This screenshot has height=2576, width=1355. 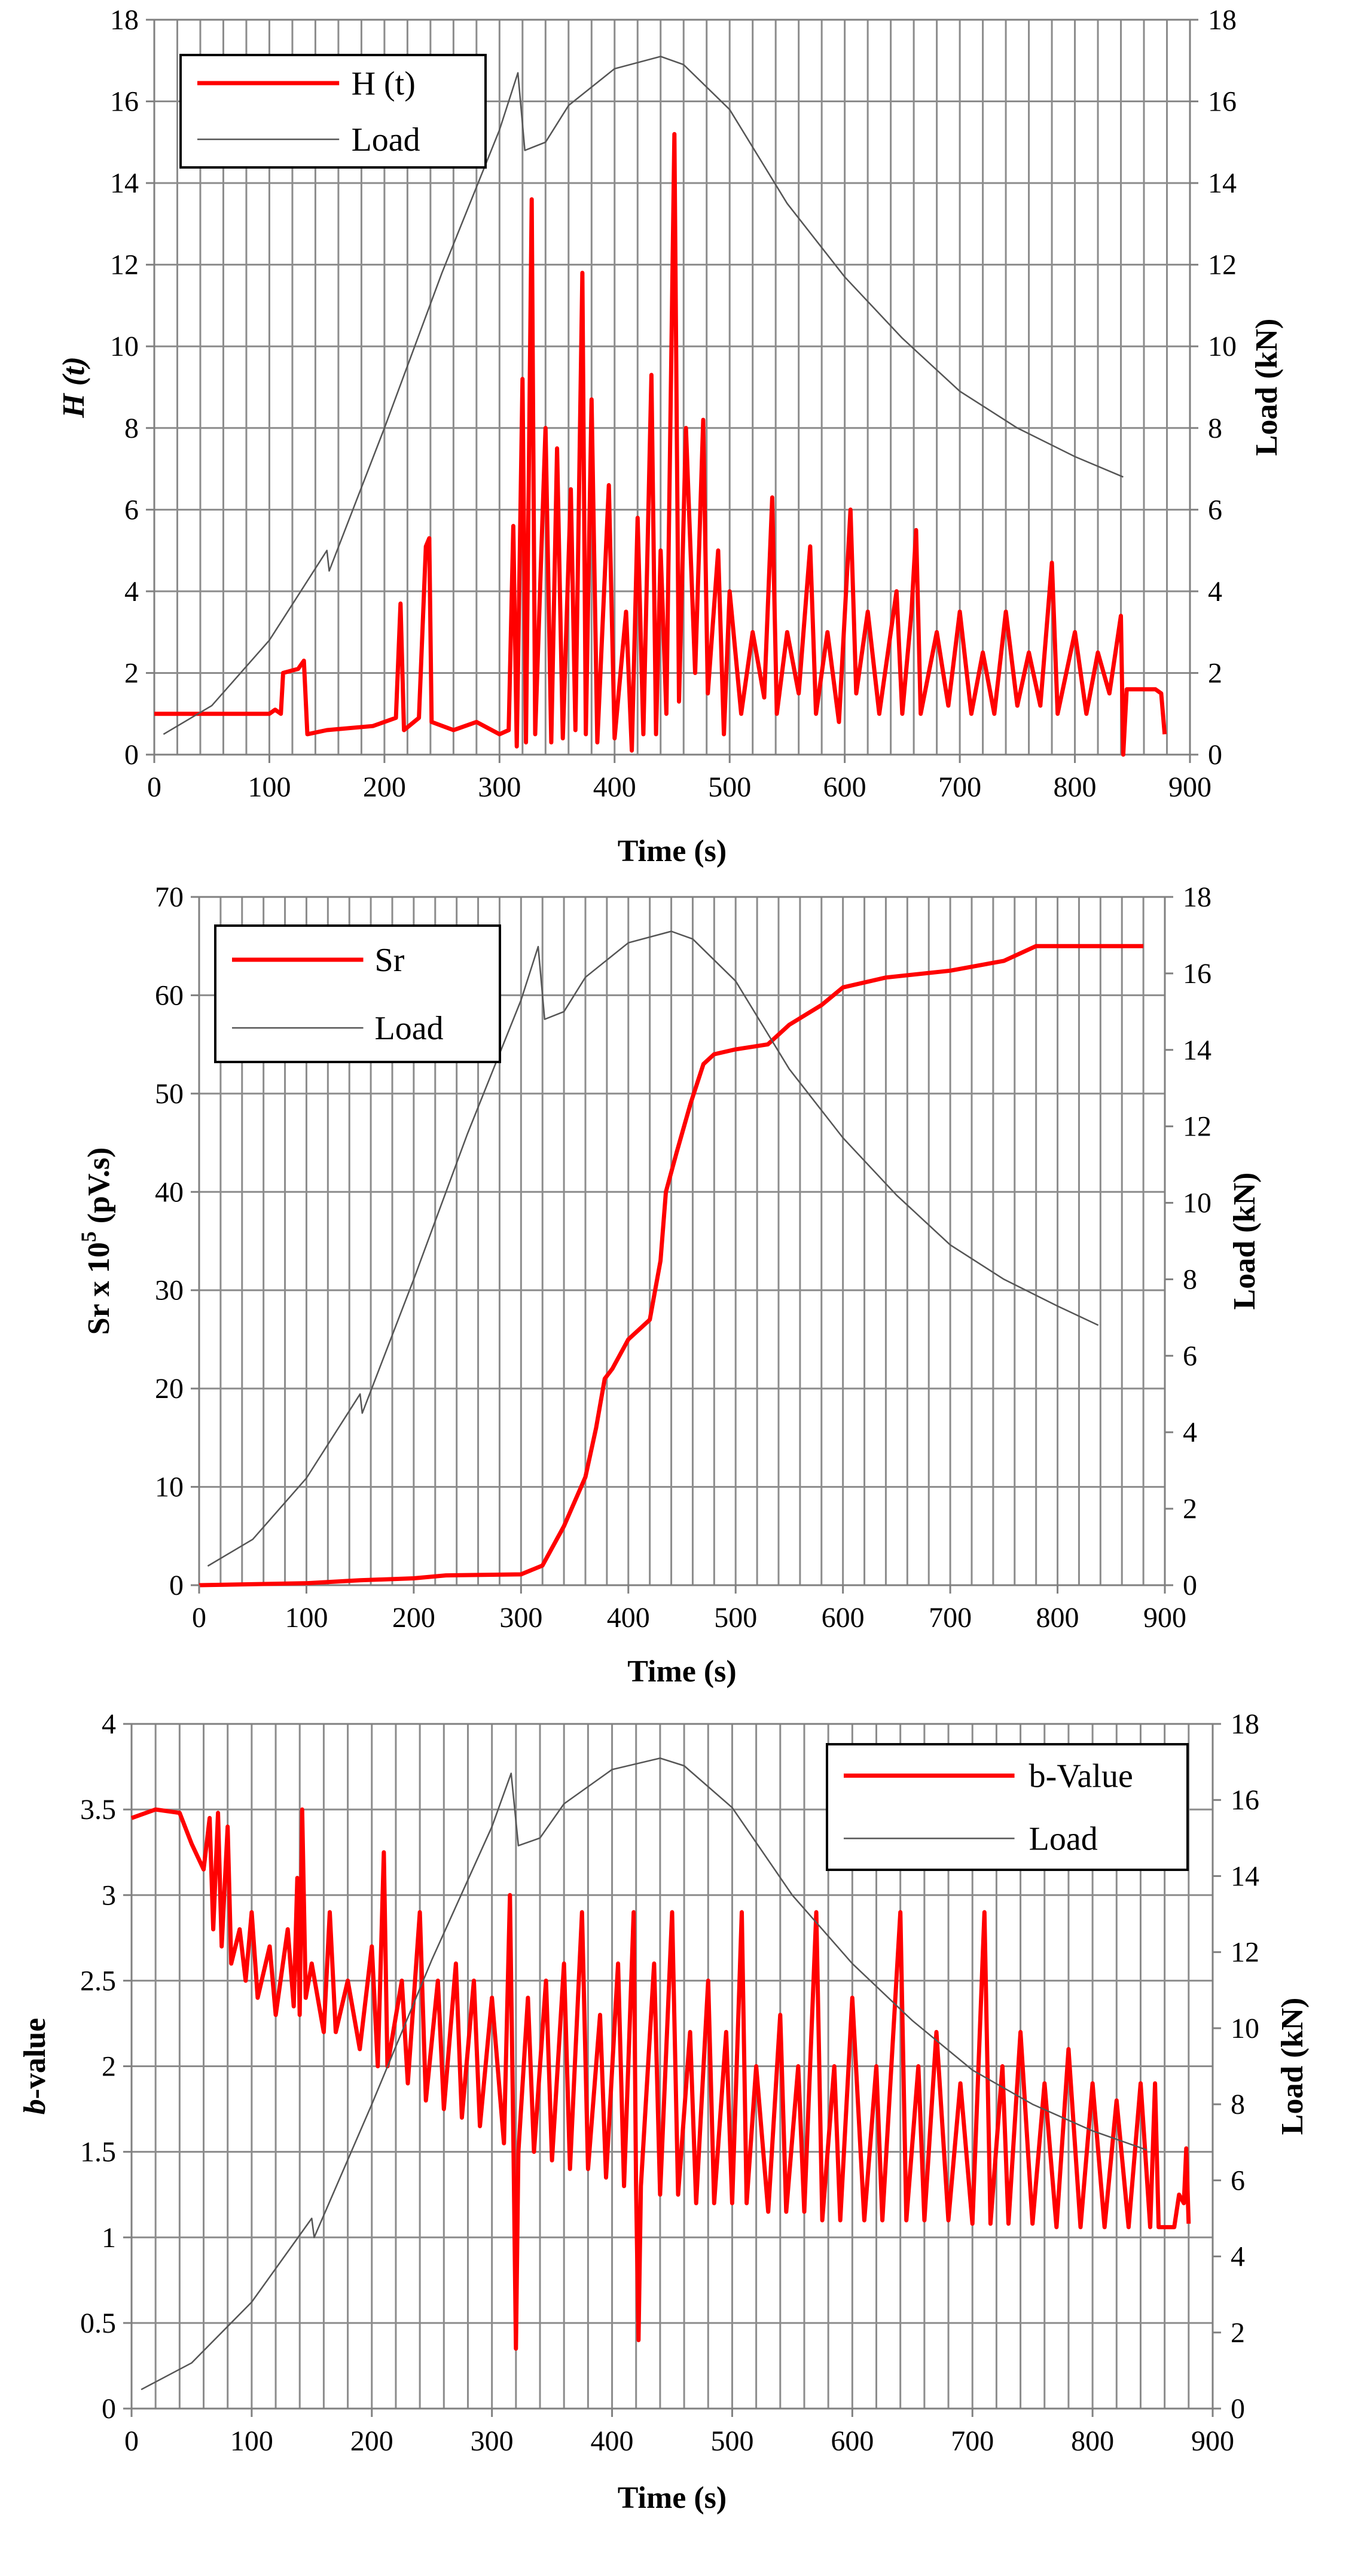 I want to click on left-tick-label: 2.5, so click(x=98, y=1981).